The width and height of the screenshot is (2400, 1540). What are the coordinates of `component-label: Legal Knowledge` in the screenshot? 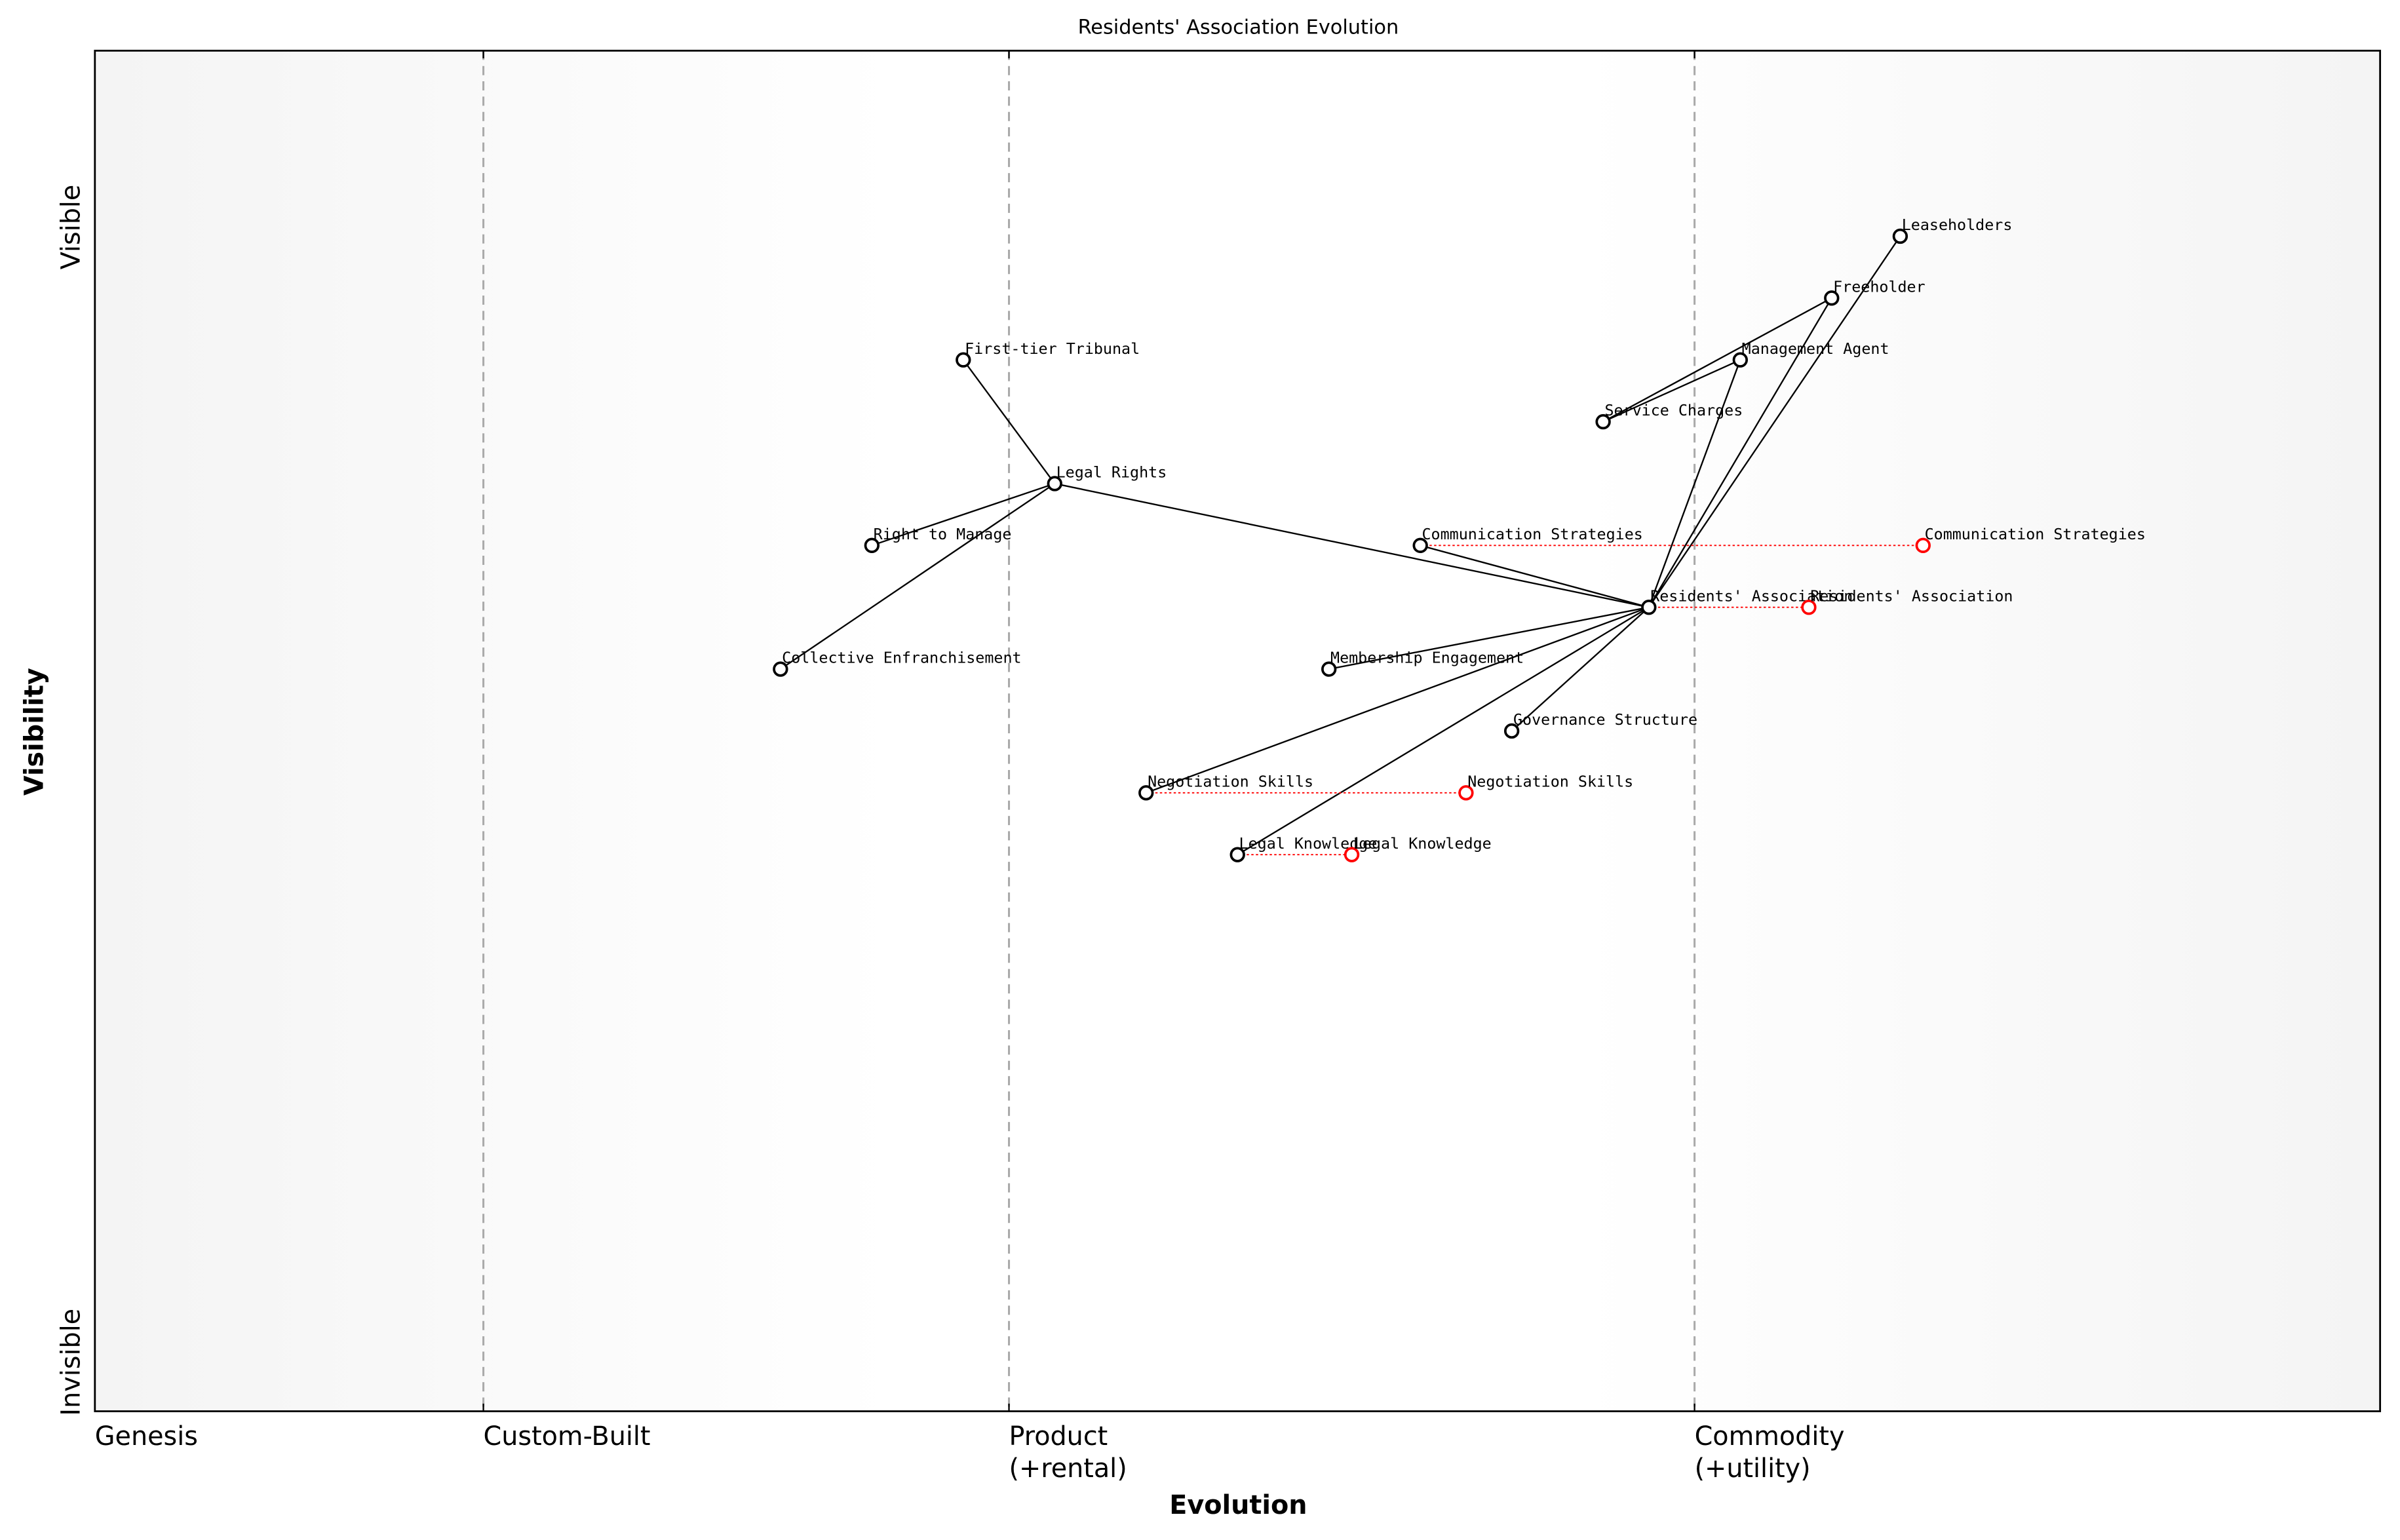 It's located at (1422, 843).